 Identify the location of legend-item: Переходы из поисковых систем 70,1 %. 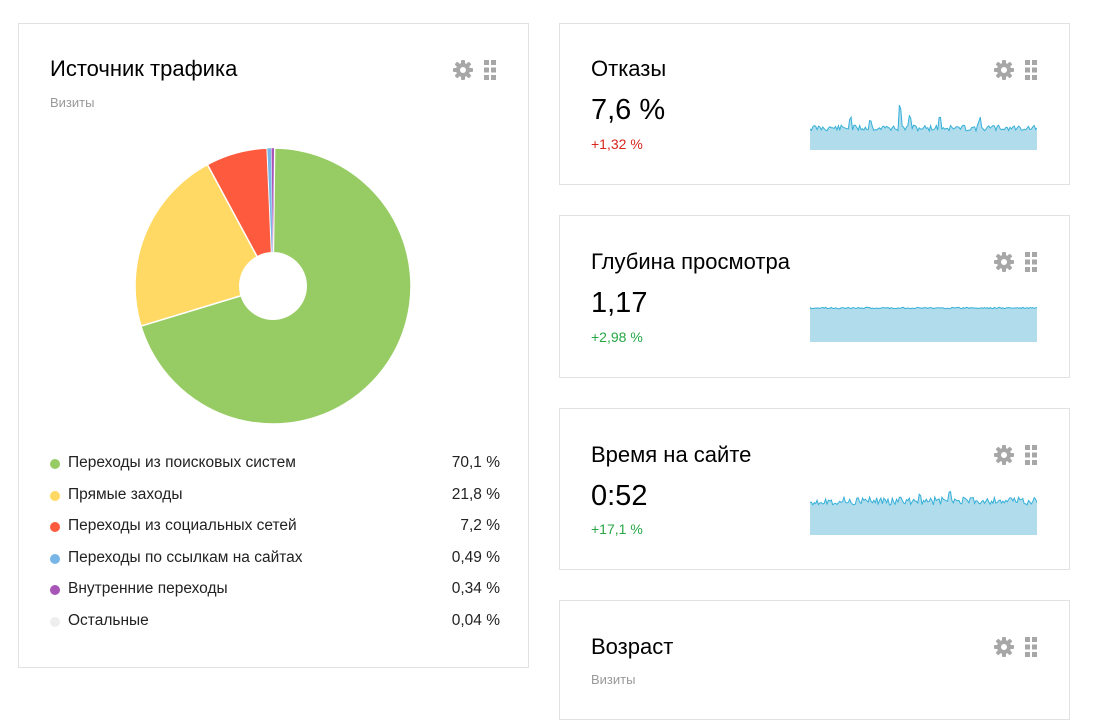
(275, 468).